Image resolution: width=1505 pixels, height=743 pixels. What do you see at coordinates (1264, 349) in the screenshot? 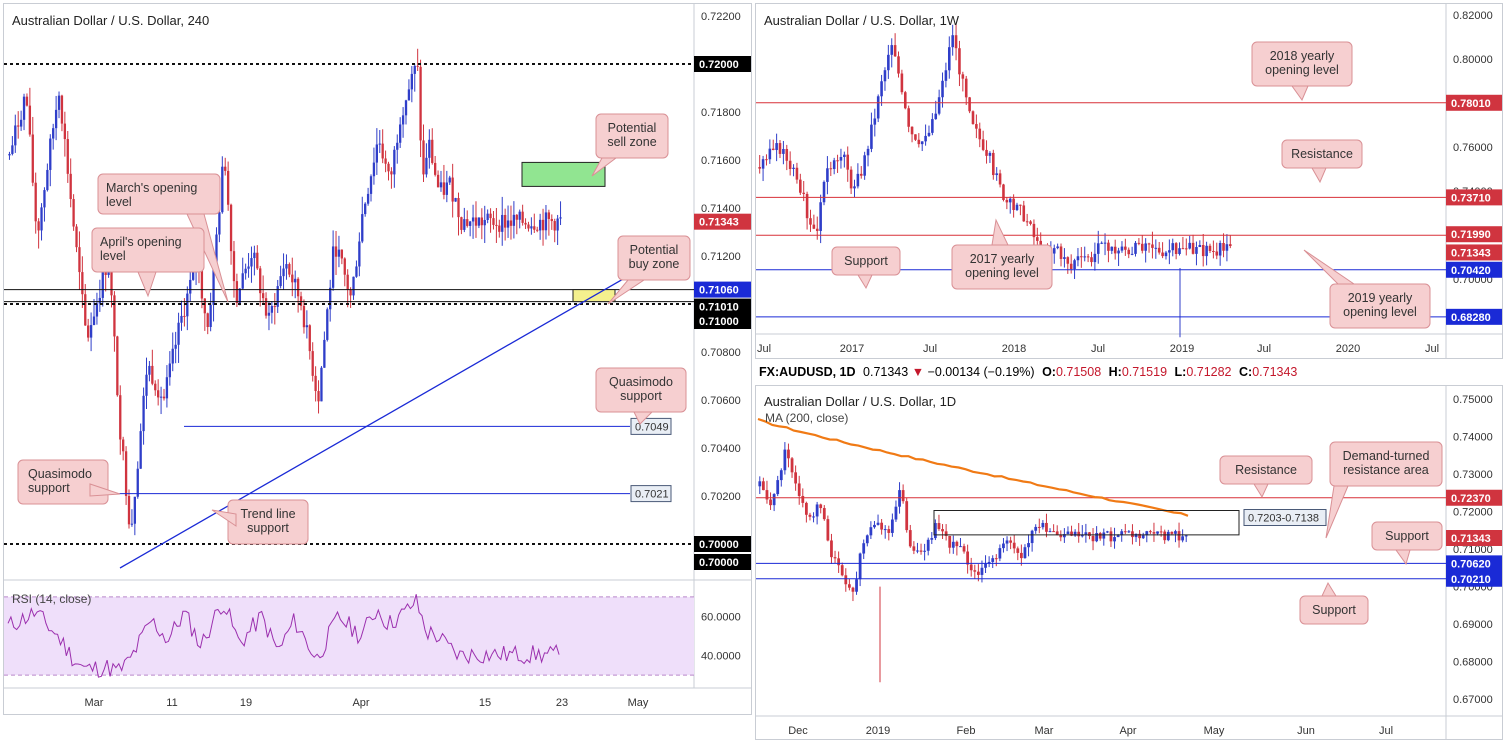
I see `x-tick-label: Jul` at bounding box center [1264, 349].